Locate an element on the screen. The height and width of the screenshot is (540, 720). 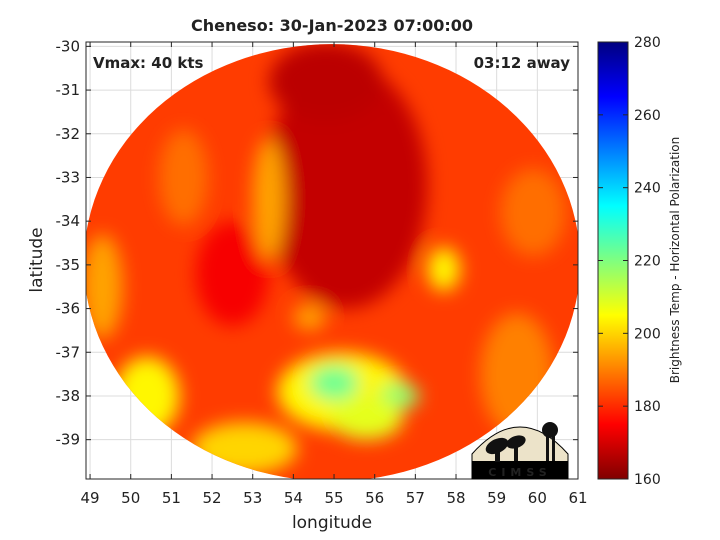
y-tick-label: -32 is located at coordinates (68, 134).